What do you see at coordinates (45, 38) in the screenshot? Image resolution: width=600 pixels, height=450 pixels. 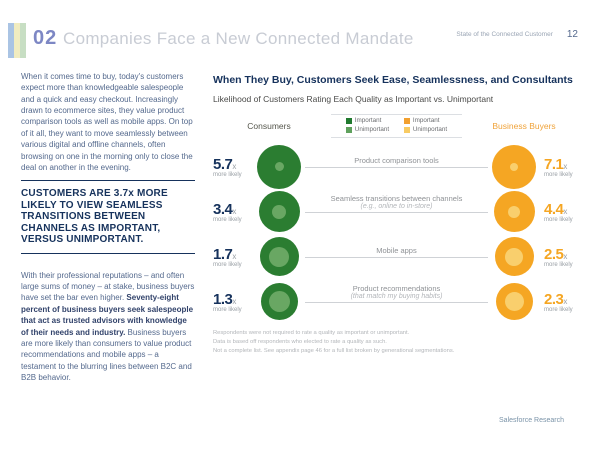 I see `section-number: 02` at bounding box center [45, 38].